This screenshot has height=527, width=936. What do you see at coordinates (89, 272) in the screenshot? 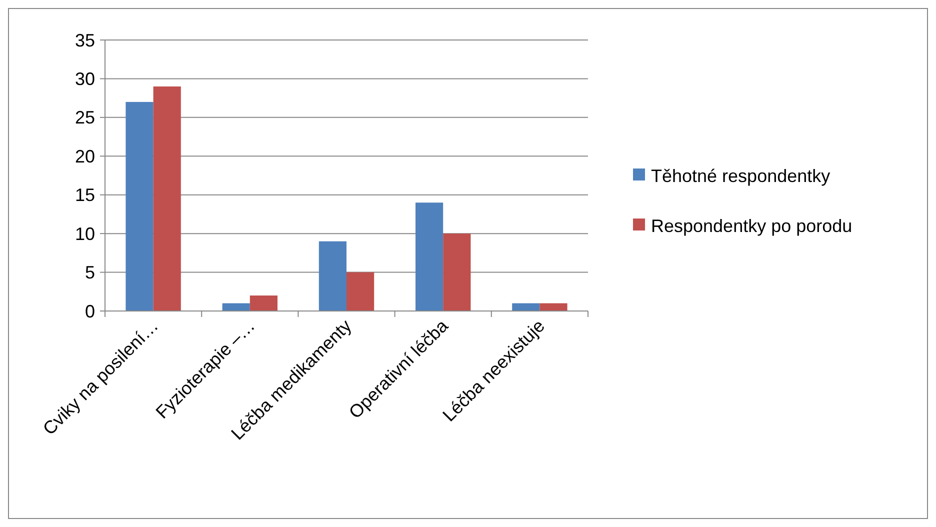
I see `y-tick-label: 5` at bounding box center [89, 272].